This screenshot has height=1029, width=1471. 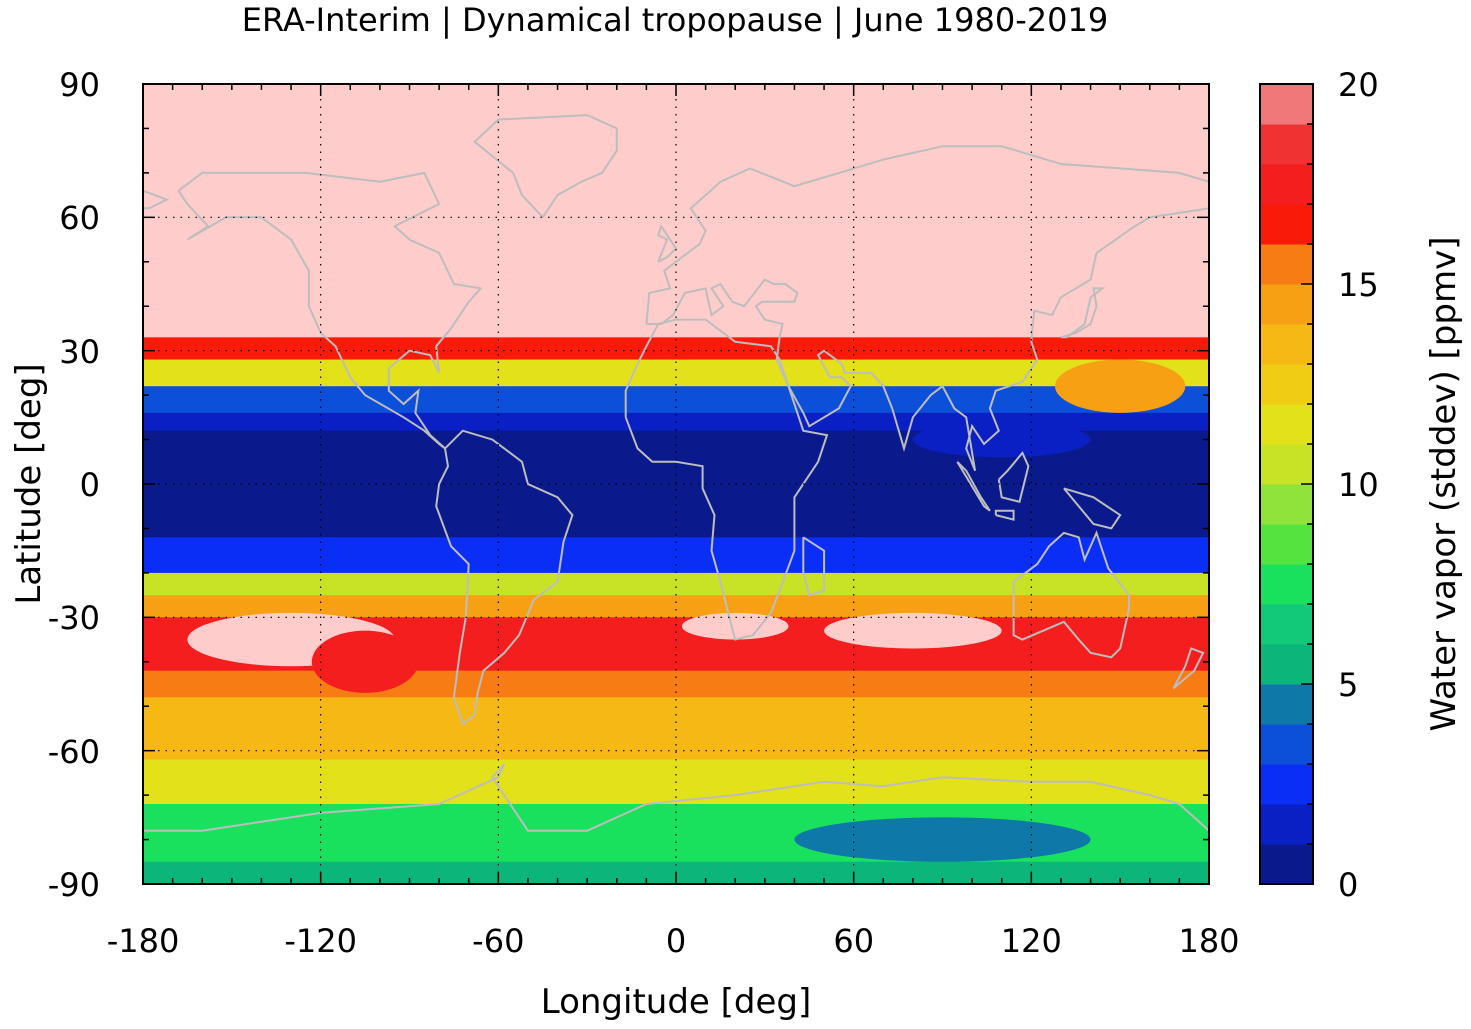 What do you see at coordinates (1444, 484) in the screenshot?
I see `colorbar-label: Water vapor (stddev) [ppmv]` at bounding box center [1444, 484].